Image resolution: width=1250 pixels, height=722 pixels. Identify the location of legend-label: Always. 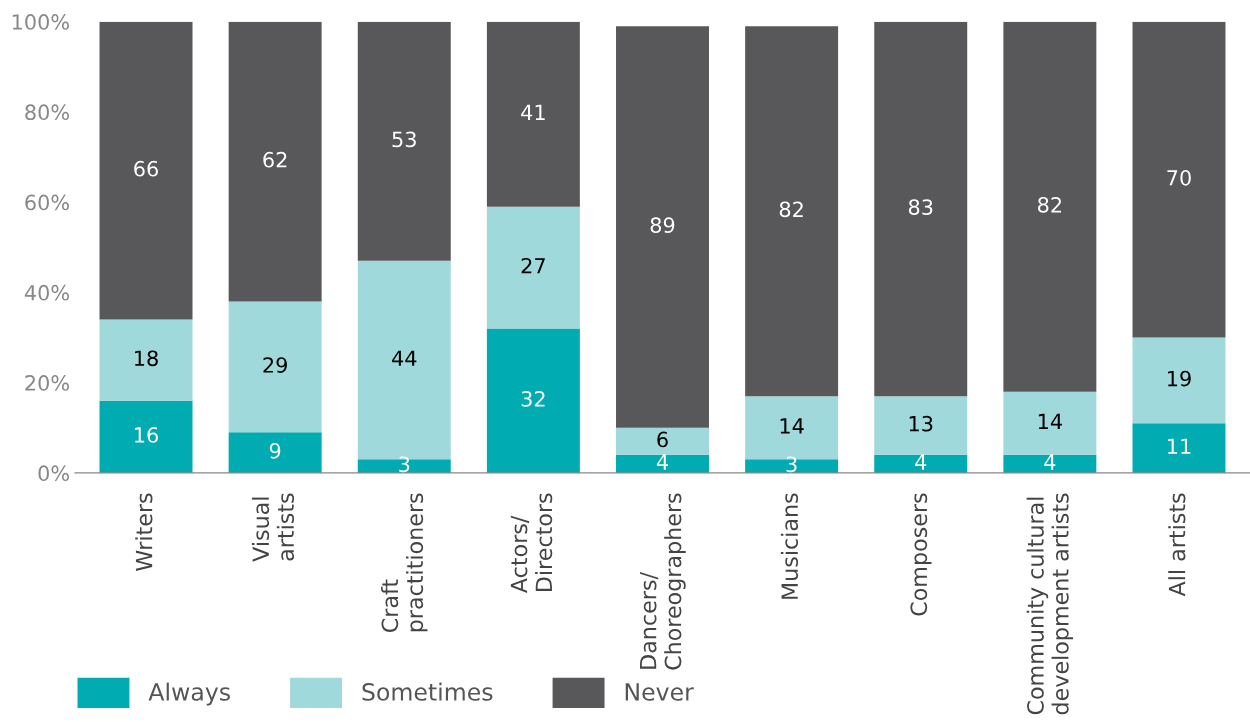
(189, 694).